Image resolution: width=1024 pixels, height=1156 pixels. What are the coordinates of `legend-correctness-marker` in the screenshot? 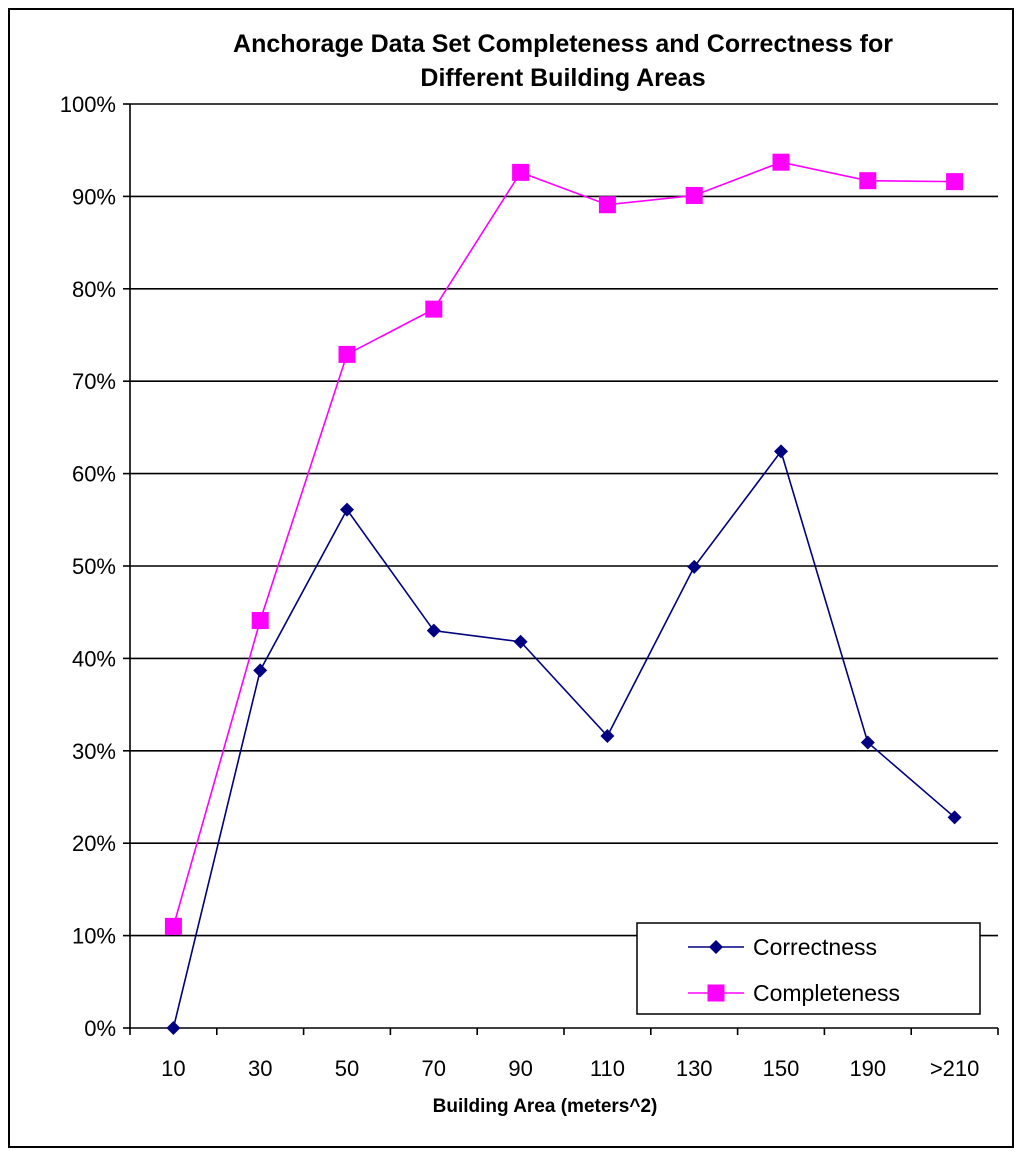 It's located at (716, 947).